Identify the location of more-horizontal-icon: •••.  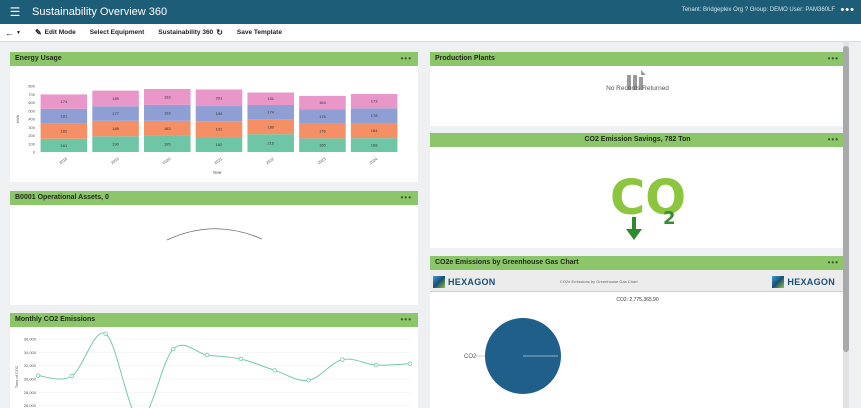
(847, 10).